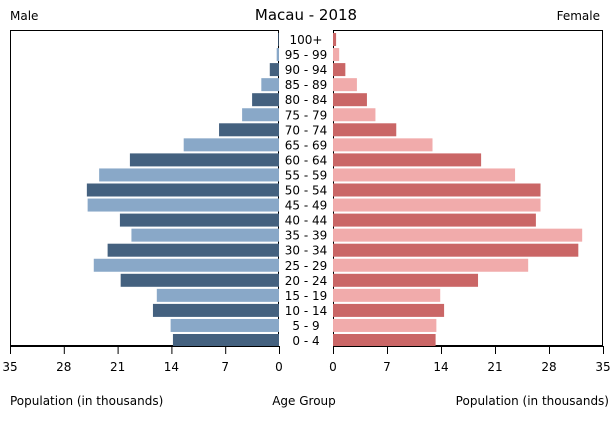 The image size is (610, 425). I want to click on age-group-label: 90 - 94, so click(306, 70).